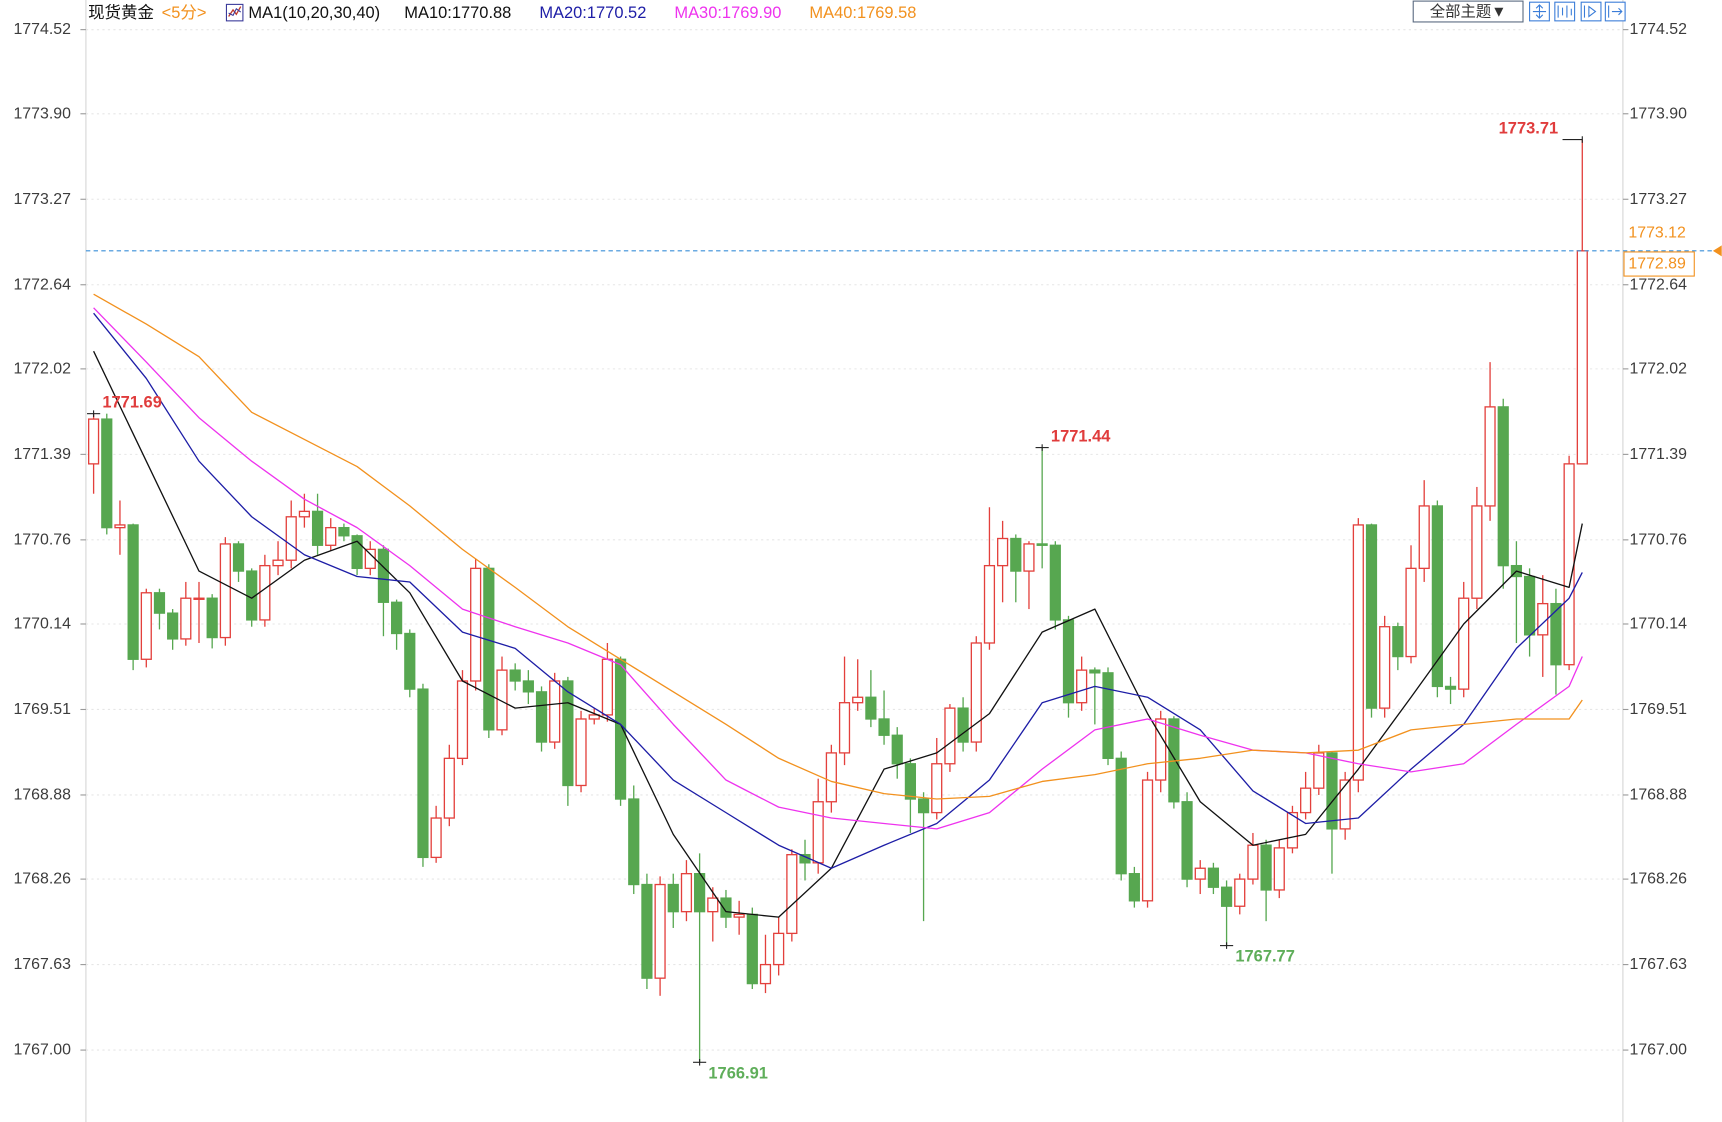 This screenshot has width=1722, height=1122. I want to click on theme-button: 全部主题▼, so click(1468, 11).